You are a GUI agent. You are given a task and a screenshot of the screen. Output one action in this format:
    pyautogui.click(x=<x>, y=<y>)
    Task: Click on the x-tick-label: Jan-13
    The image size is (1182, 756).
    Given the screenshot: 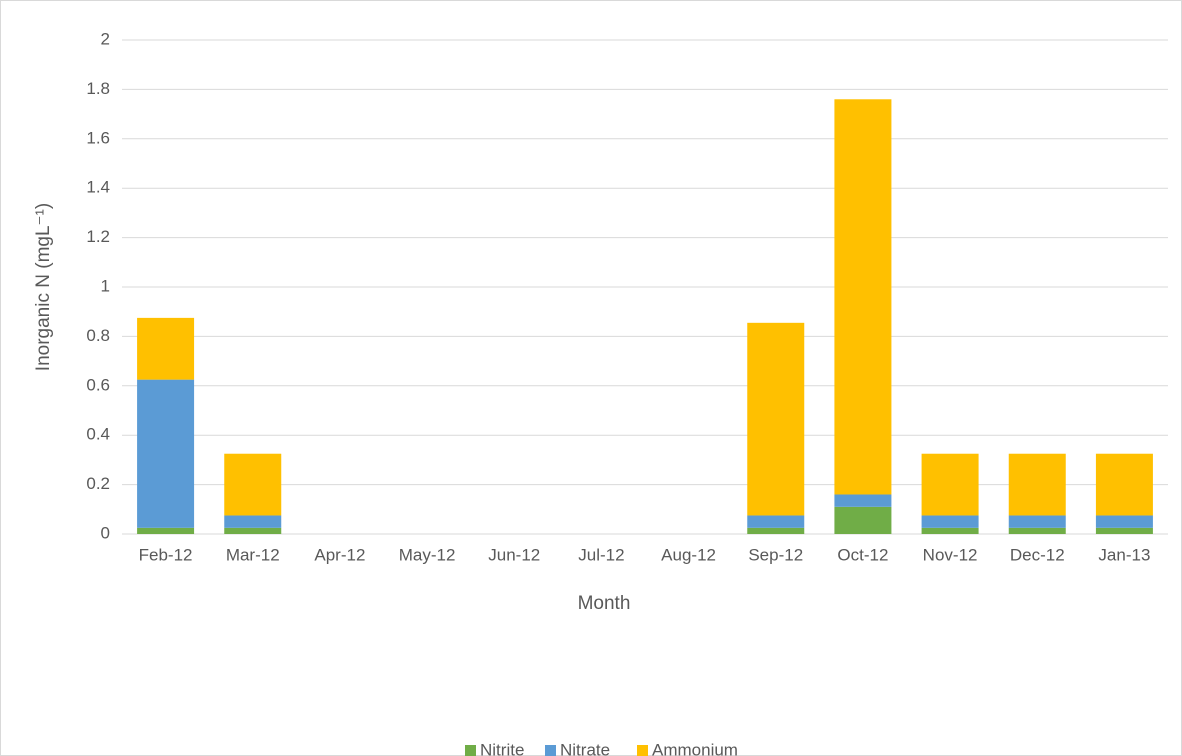 What is the action you would take?
    pyautogui.click(x=1124, y=554)
    